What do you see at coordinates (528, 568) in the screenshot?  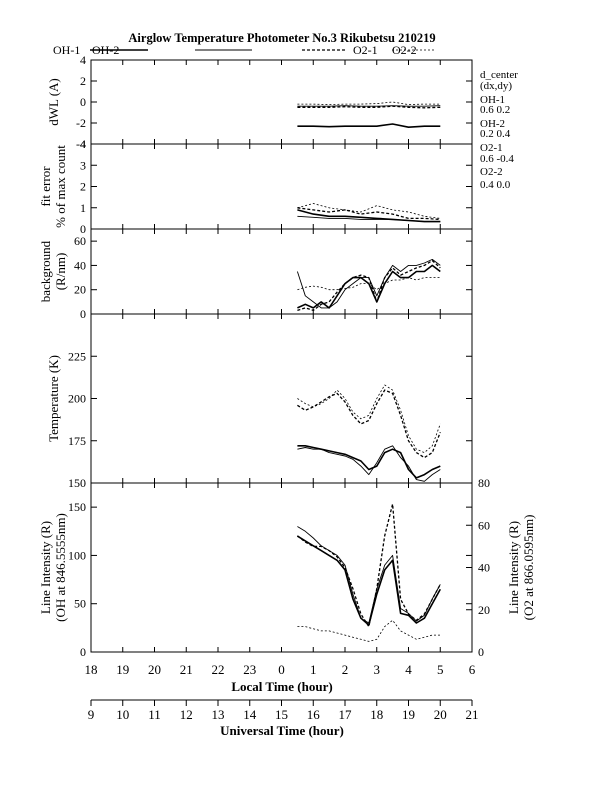 I see `y-right-axis-label-line2: (O2 at 866.0595nm)` at bounding box center [528, 568].